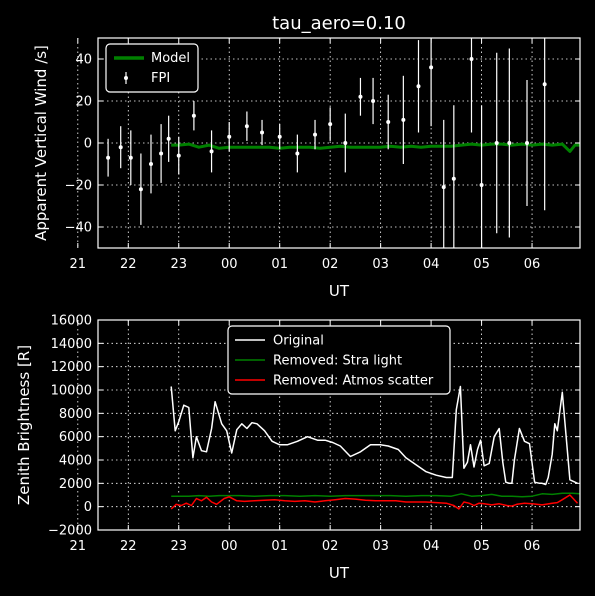 Image resolution: width=595 pixels, height=596 pixels. I want to click on y-tick-label: 40, so click(83, 60).